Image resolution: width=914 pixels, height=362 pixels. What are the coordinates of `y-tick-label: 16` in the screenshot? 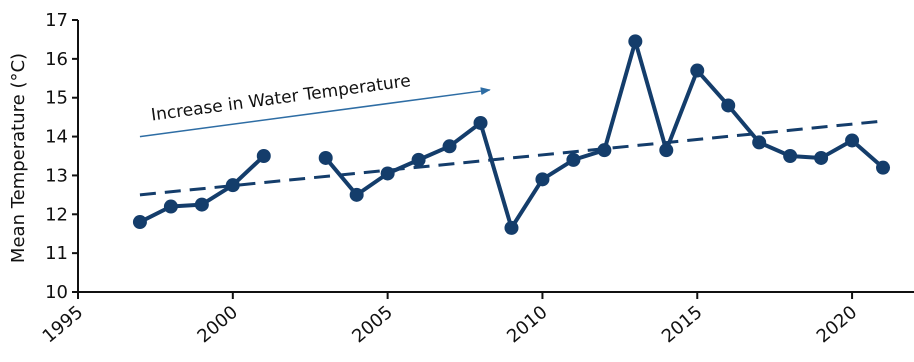 It's located at (56, 59).